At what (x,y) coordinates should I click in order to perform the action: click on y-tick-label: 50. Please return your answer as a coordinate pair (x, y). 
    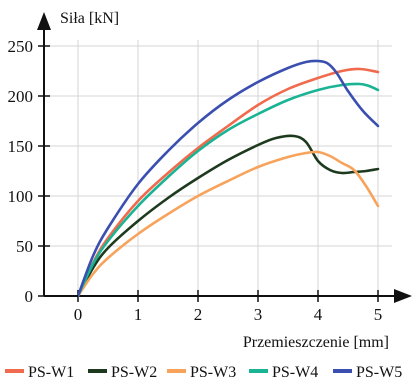
    Looking at the image, I should click on (24, 246).